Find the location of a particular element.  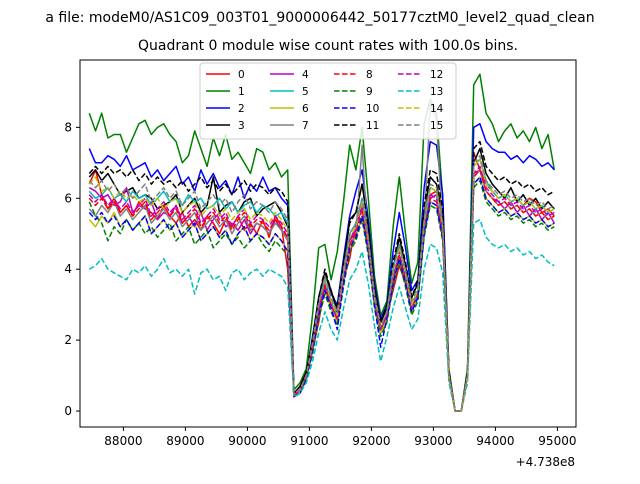

legend-label-13: 13 is located at coordinates (436, 92).